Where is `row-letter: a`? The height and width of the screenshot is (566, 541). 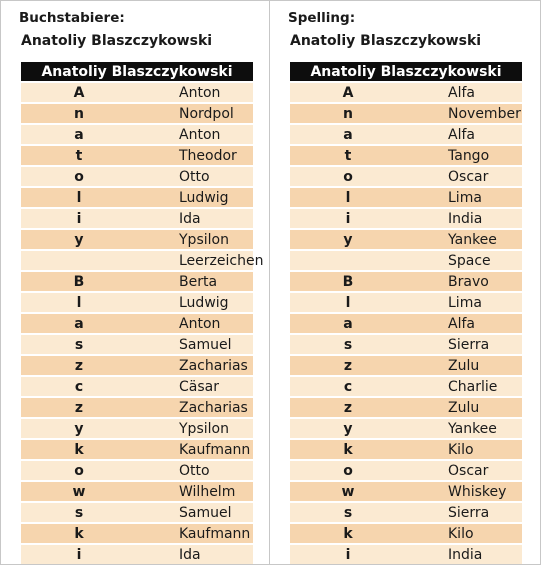
row-letter: a is located at coordinates (348, 323).